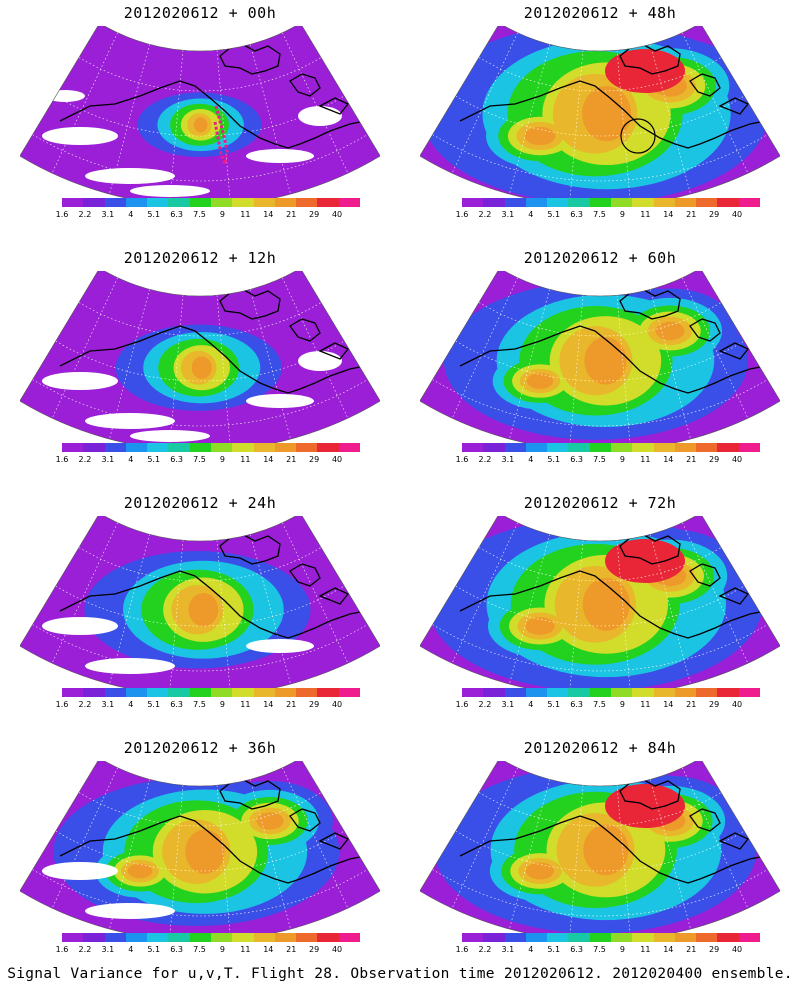 The image size is (800, 1000). What do you see at coordinates (611, 692) in the screenshot?
I see `colorbar` at bounding box center [611, 692].